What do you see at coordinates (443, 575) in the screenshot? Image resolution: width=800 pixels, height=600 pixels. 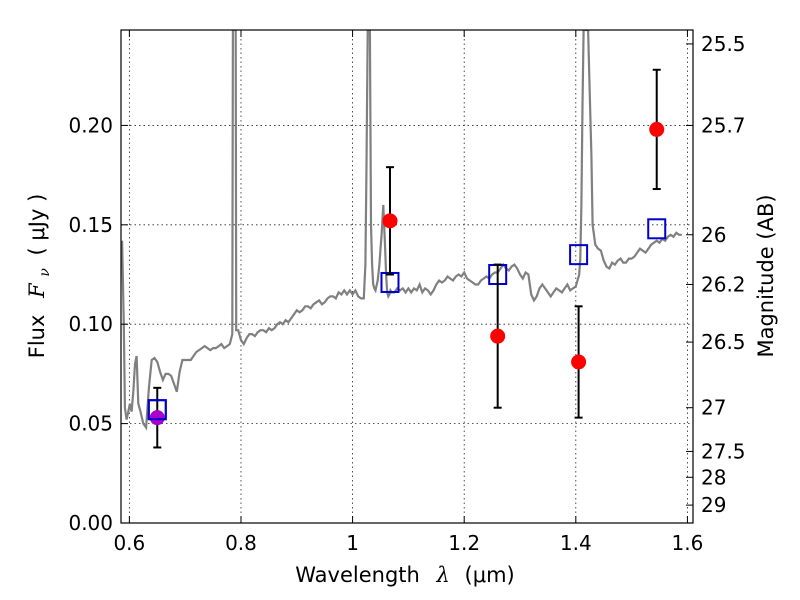 I see `x-axis-label-symbol: λ` at bounding box center [443, 575].